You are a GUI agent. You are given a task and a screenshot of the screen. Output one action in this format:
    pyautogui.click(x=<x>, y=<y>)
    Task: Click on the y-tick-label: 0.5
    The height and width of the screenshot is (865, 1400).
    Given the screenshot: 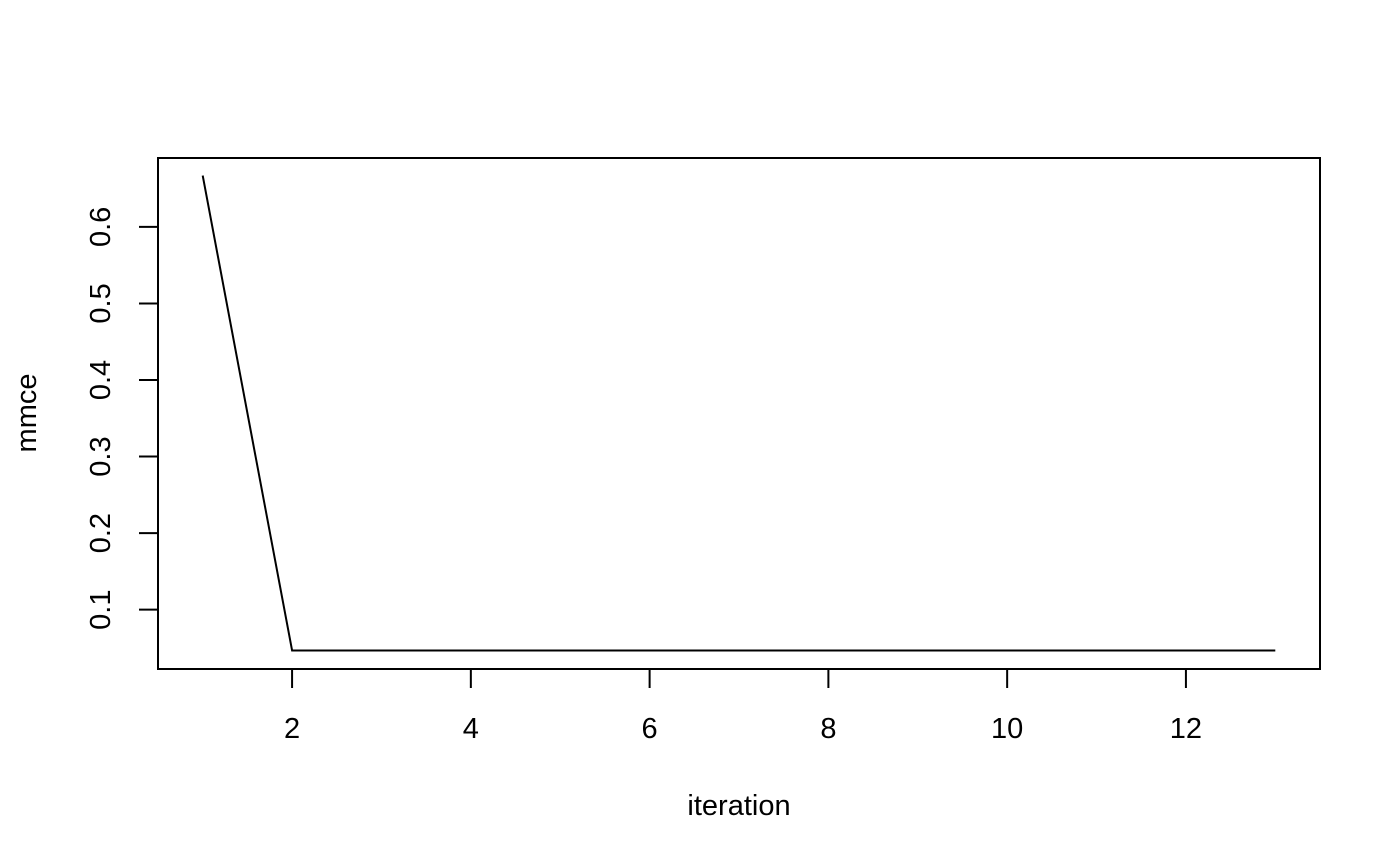 What is the action you would take?
    pyautogui.click(x=101, y=303)
    